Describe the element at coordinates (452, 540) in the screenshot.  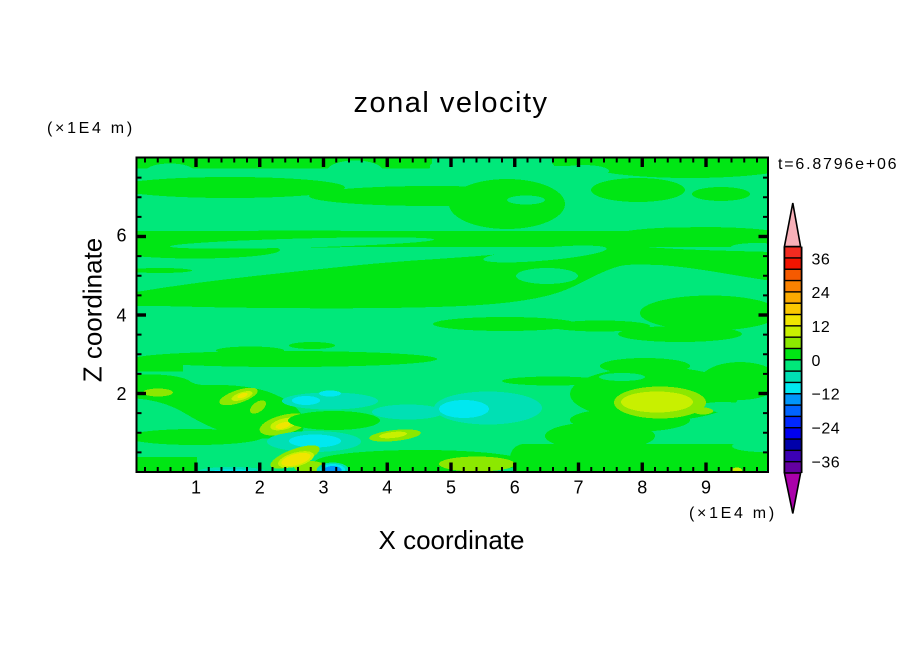
I see `svg-text: X coordinate` at that location.